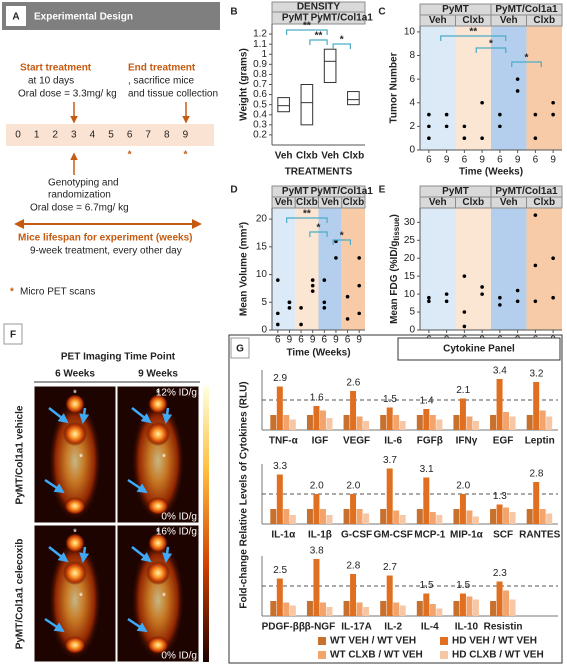 Image resolution: width=567 pixels, height=666 pixels. I want to click on timeline-week: 5, so click(111, 135).